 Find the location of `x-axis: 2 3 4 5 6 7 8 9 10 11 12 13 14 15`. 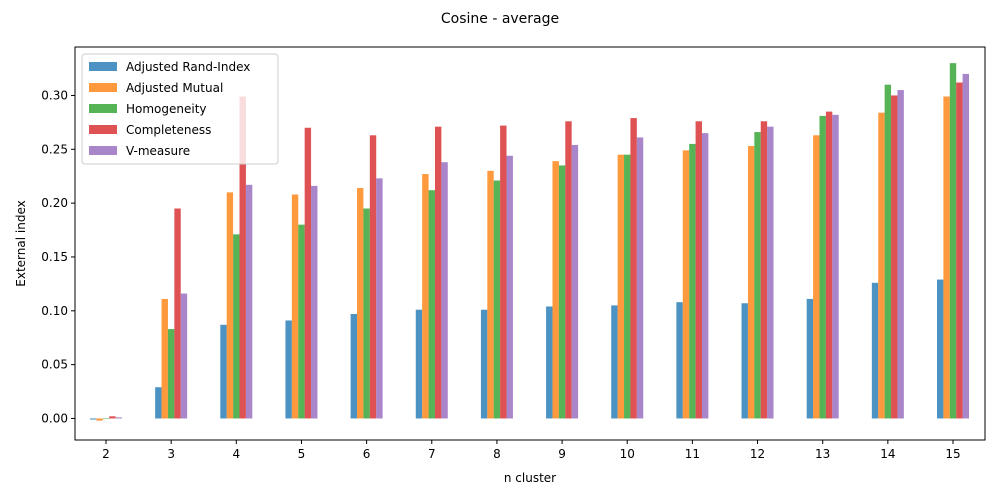

x-axis: 2 3 4 5 6 7 8 9 10 11 12 13 14 15 is located at coordinates (531, 450).